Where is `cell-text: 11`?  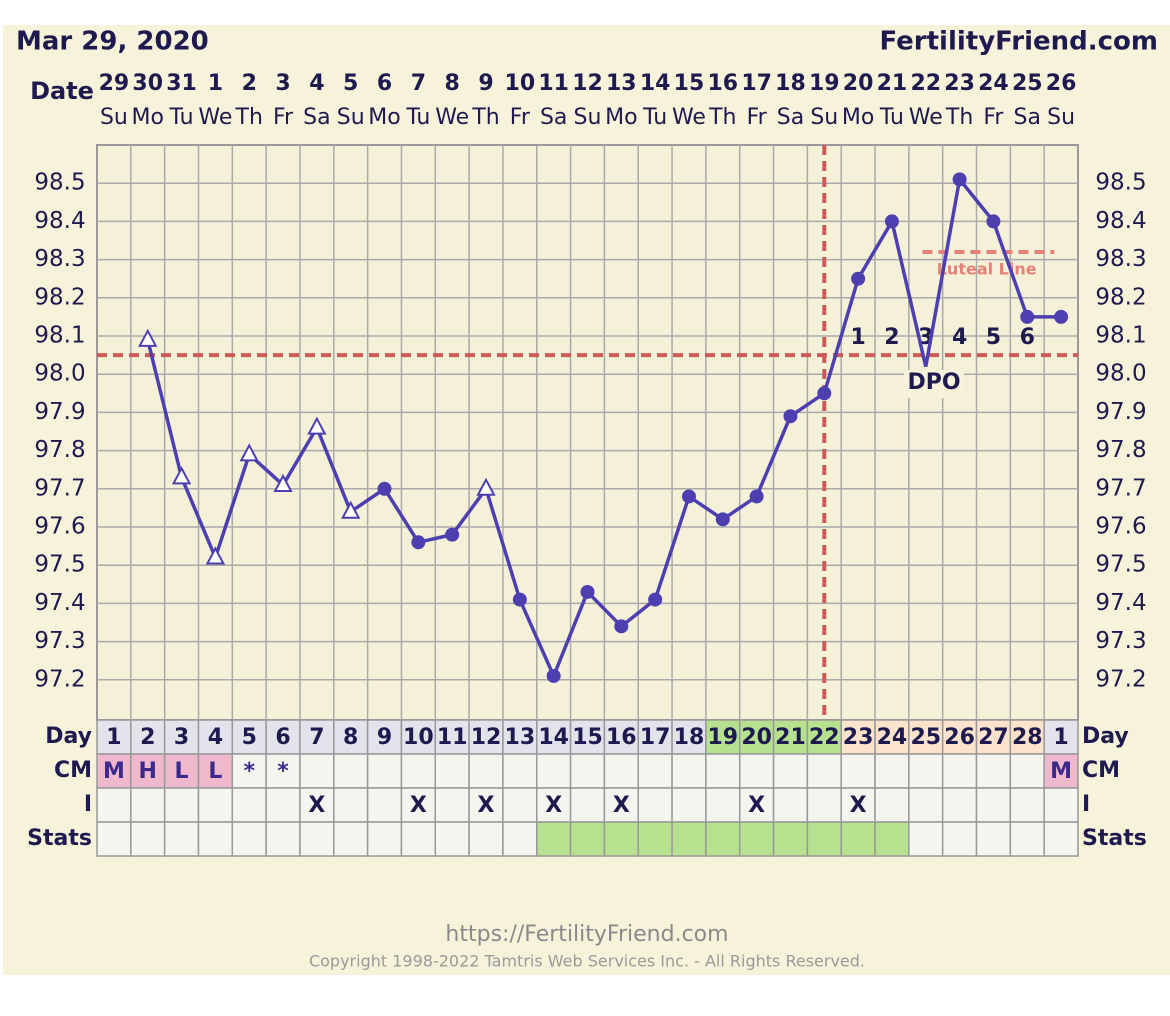
cell-text: 11 is located at coordinates (452, 737).